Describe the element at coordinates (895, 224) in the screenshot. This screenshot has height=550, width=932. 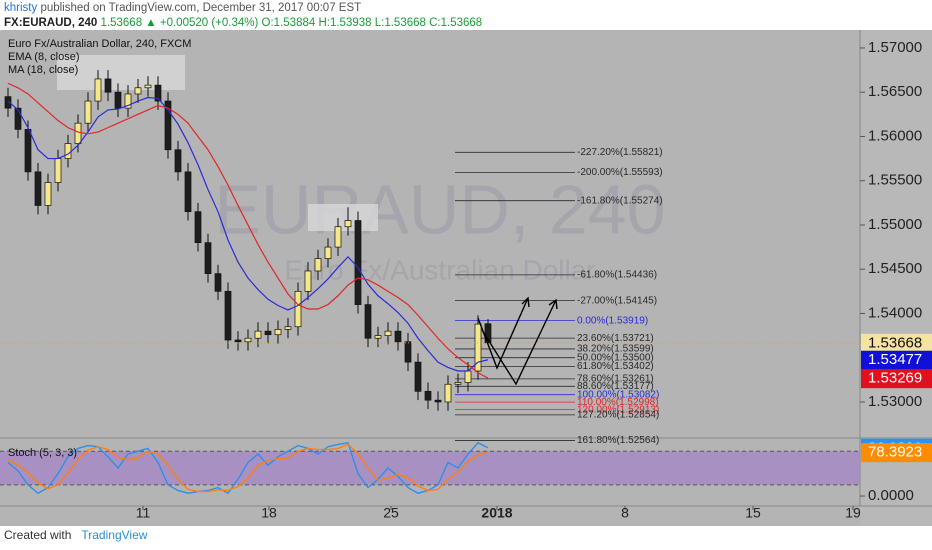
I see `y-tick-label: 1.55000` at that location.